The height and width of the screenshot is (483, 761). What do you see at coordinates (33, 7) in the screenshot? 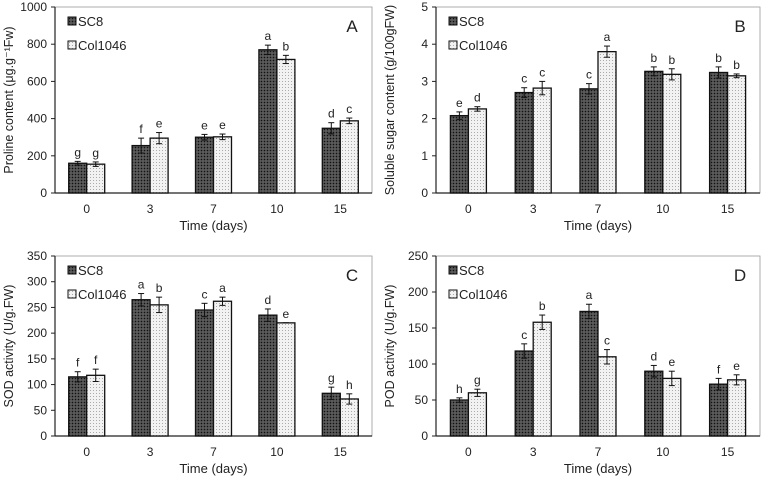
I see `y-tick-label: 1000` at bounding box center [33, 7].